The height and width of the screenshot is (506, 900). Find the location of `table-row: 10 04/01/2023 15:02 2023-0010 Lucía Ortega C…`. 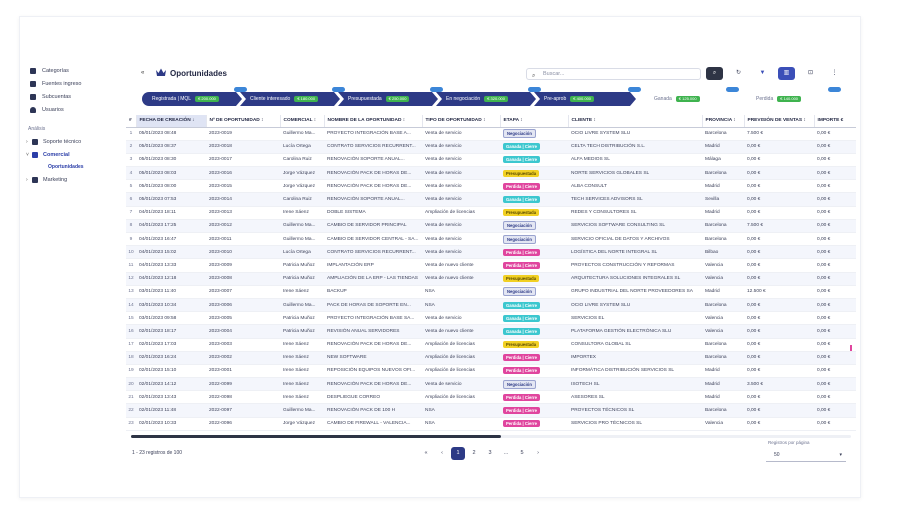

table-row: 10 04/01/2023 15:02 2023-0010 Lucía Ortega C… is located at coordinates (491, 252).